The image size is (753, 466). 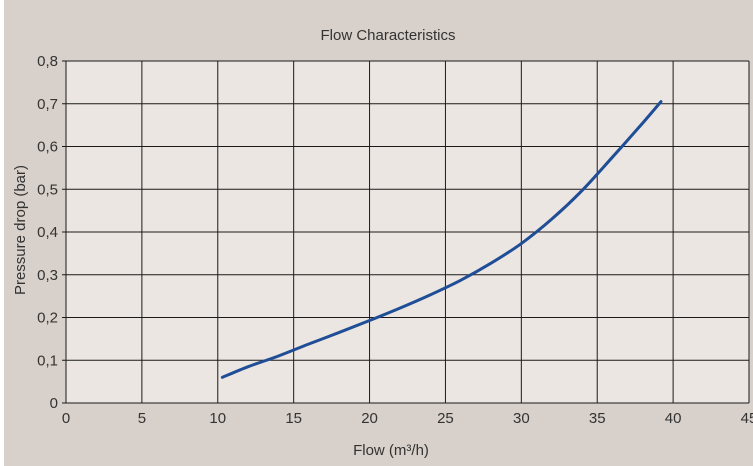 What do you see at coordinates (387, 35) in the screenshot?
I see `chart-title: Flow Characteristics` at bounding box center [387, 35].